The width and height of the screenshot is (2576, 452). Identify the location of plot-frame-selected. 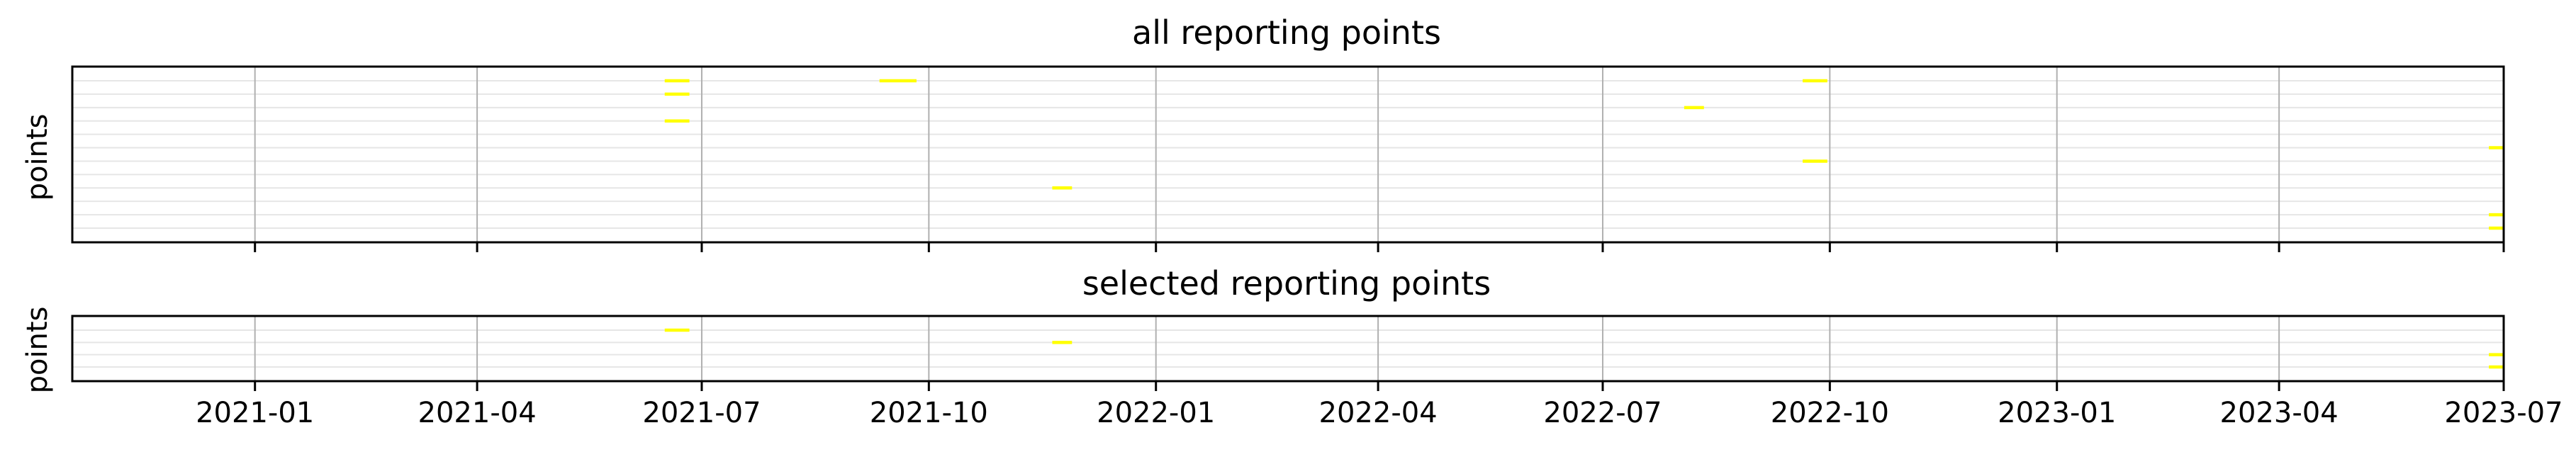
(1288, 349).